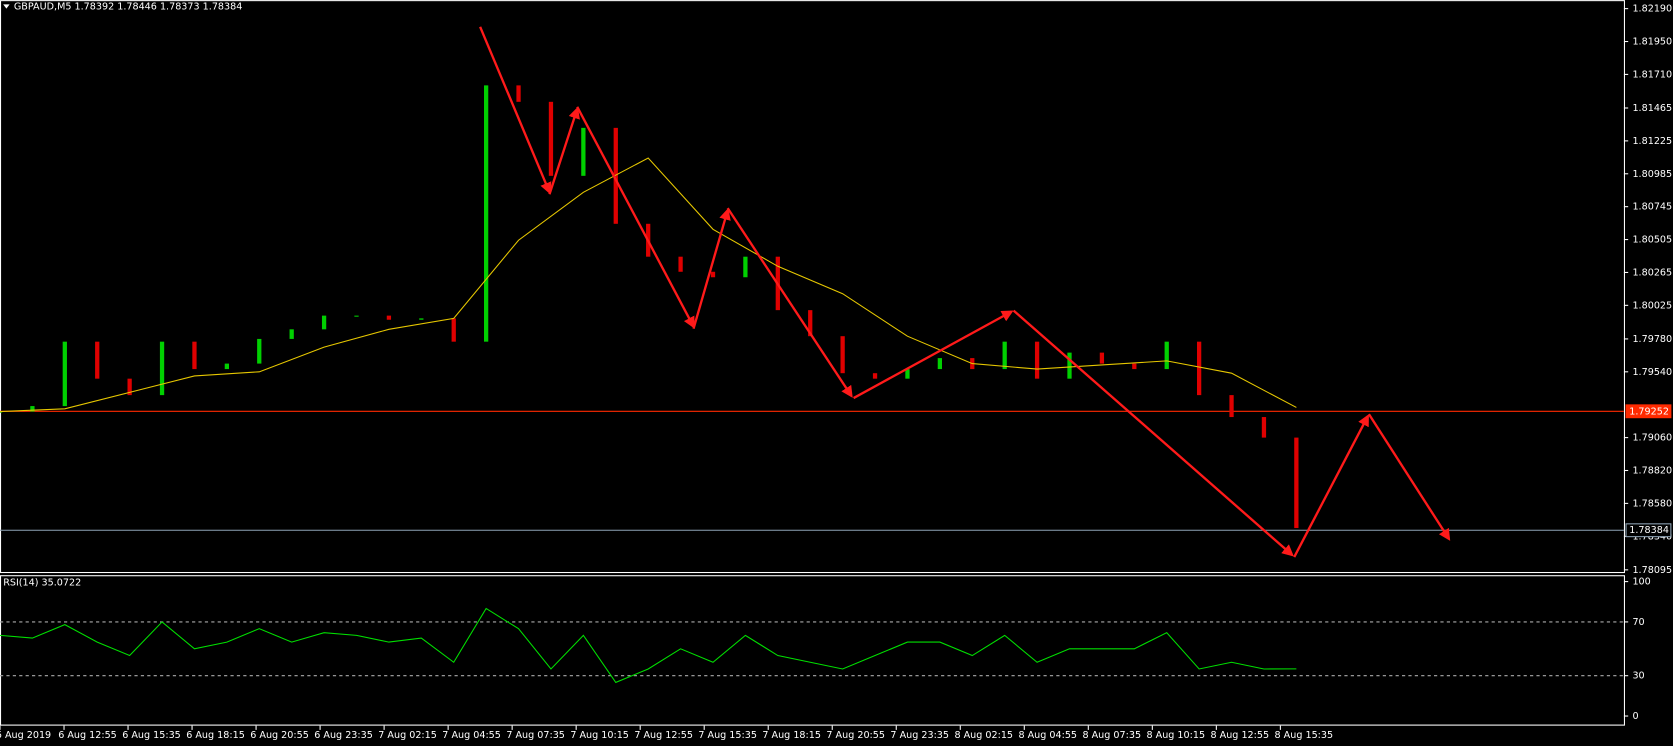 The height and width of the screenshot is (746, 1673). Describe the element at coordinates (1641, 582) in the screenshot. I see `rsi-axis-label: 100` at that location.